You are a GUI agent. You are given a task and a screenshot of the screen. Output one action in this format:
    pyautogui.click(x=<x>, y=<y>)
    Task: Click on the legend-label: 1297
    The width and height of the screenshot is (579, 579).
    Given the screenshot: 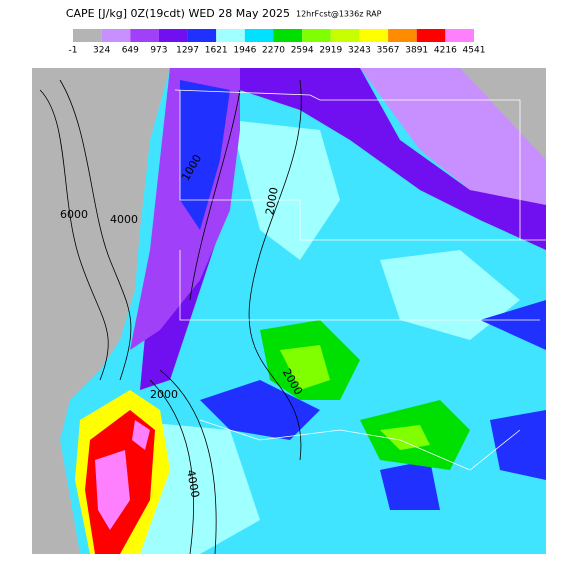 What is the action you would take?
    pyautogui.click(x=187, y=51)
    